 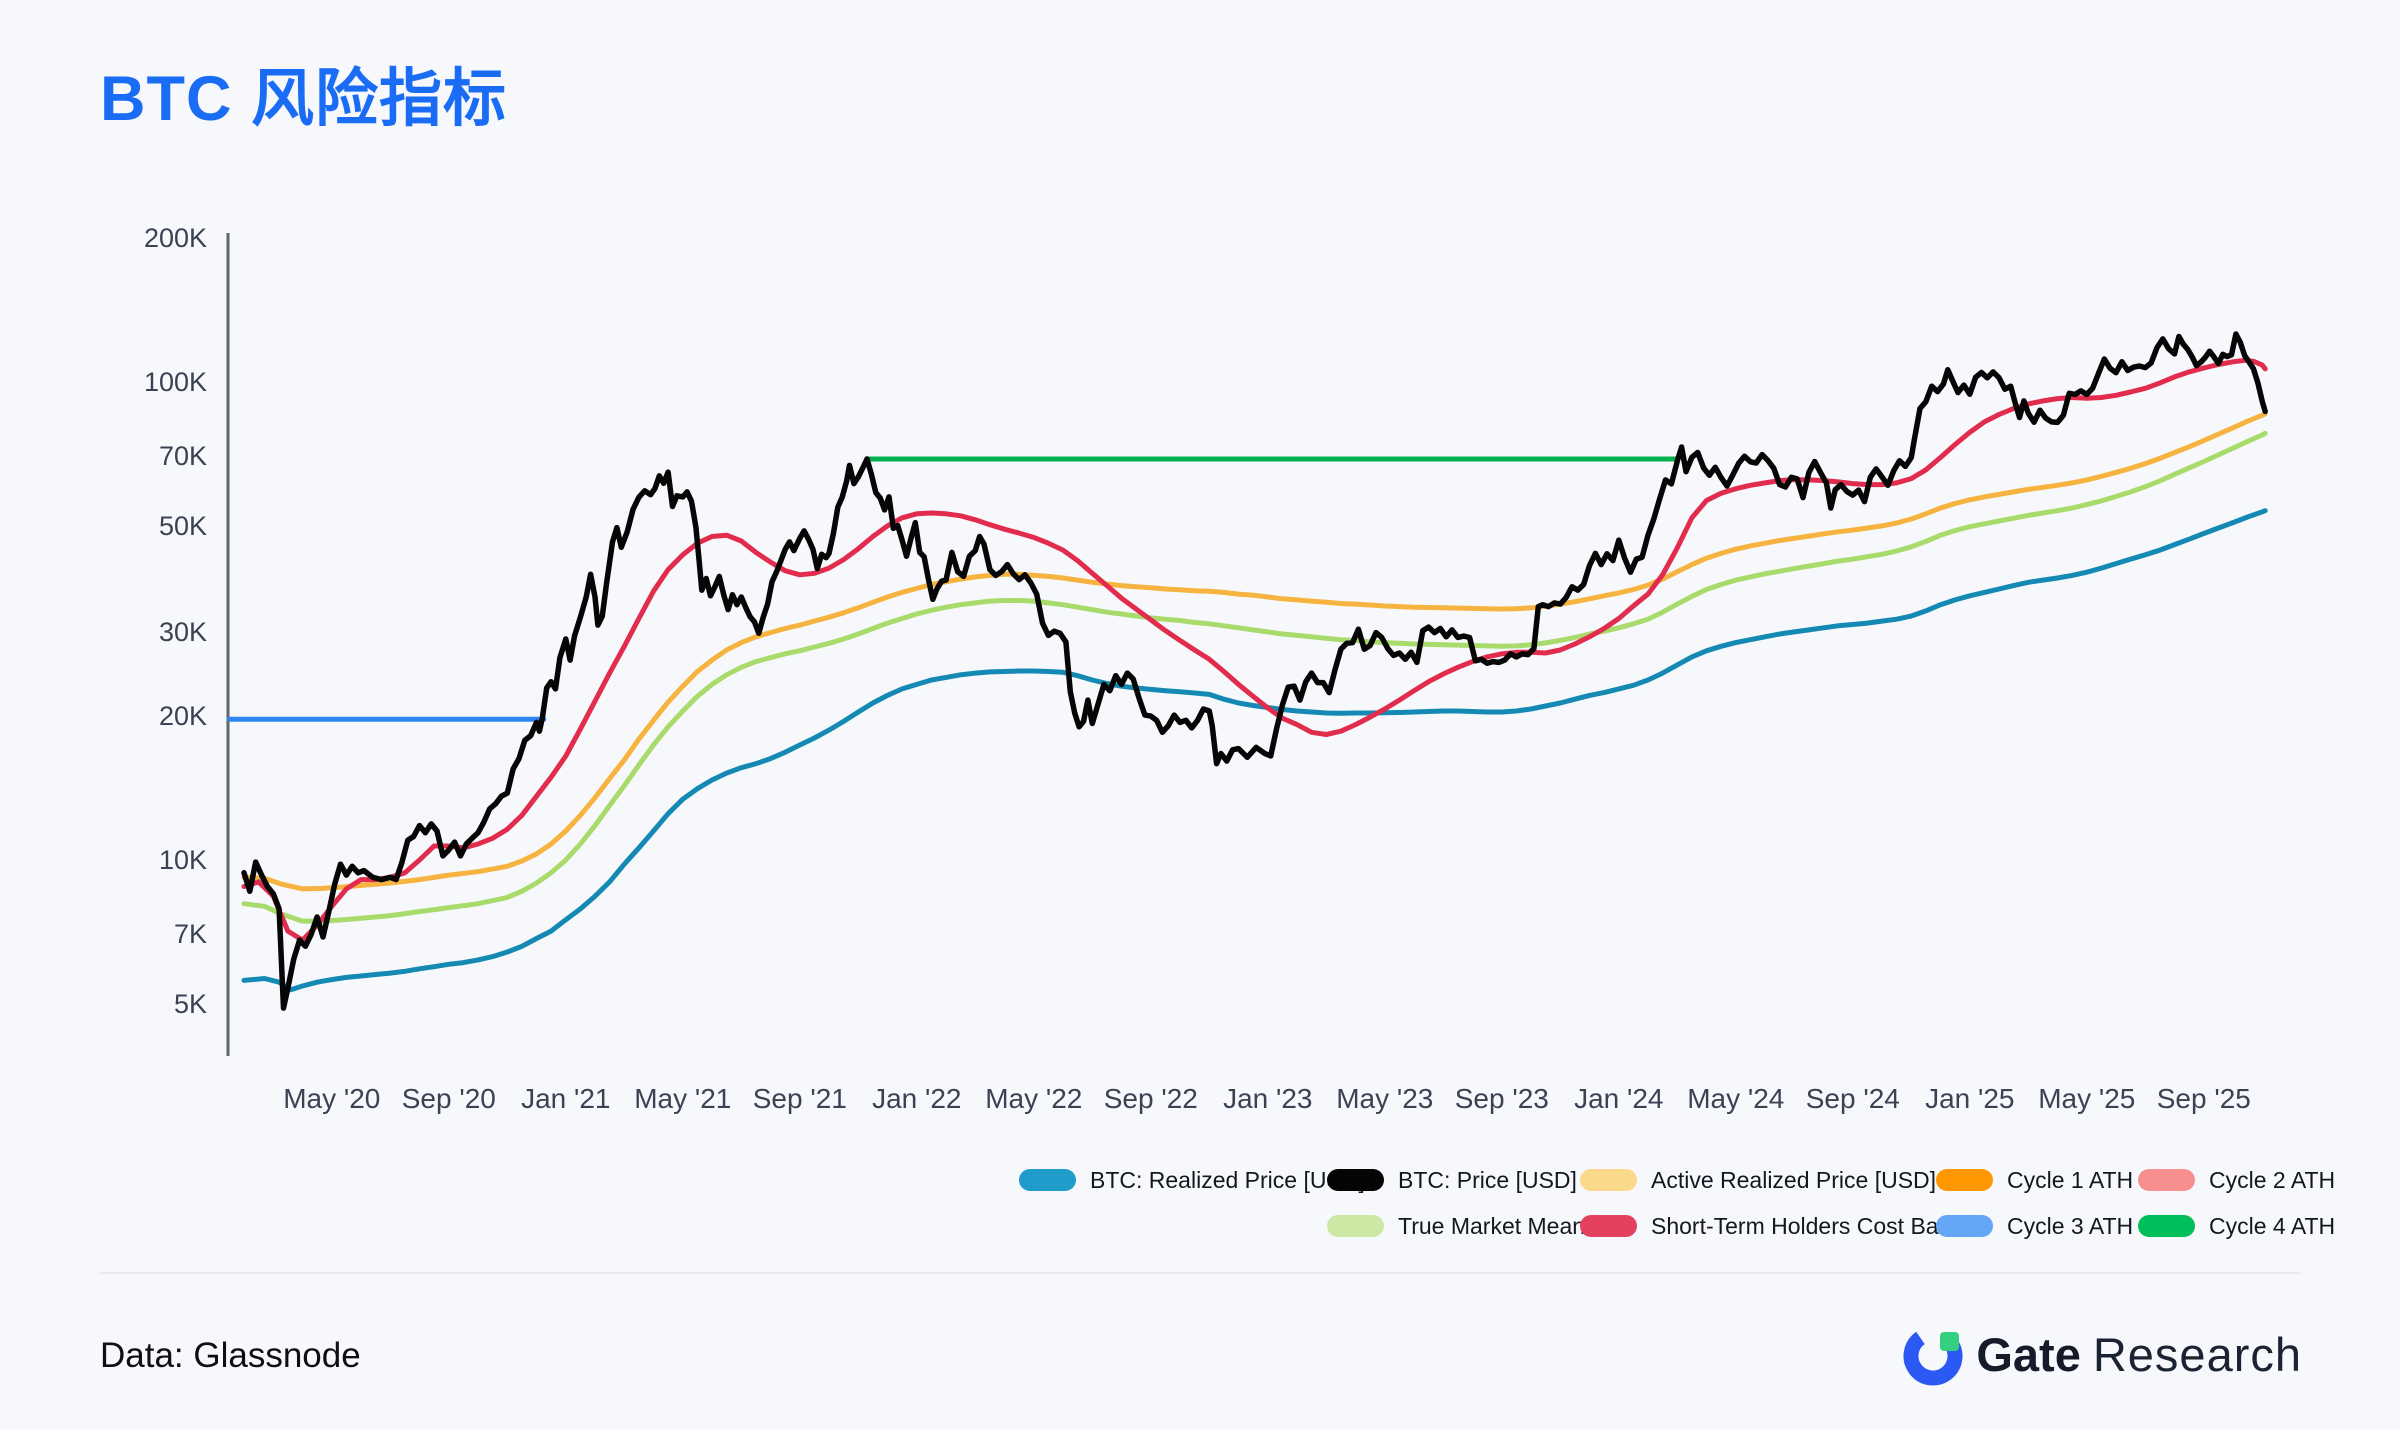 What do you see at coordinates (2272, 1225) in the screenshot?
I see `legend-label: Cycle 4 ATH` at bounding box center [2272, 1225].